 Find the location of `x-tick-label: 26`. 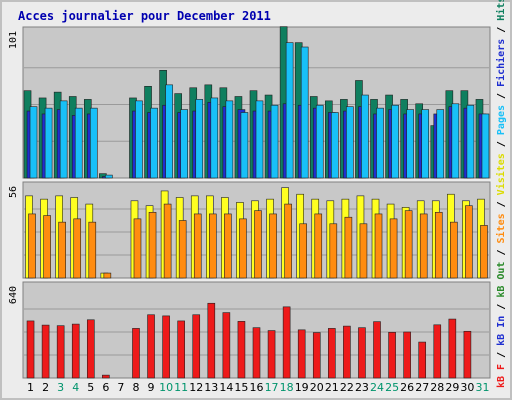

x-tick-label: 26 is located at coordinates (407, 387).